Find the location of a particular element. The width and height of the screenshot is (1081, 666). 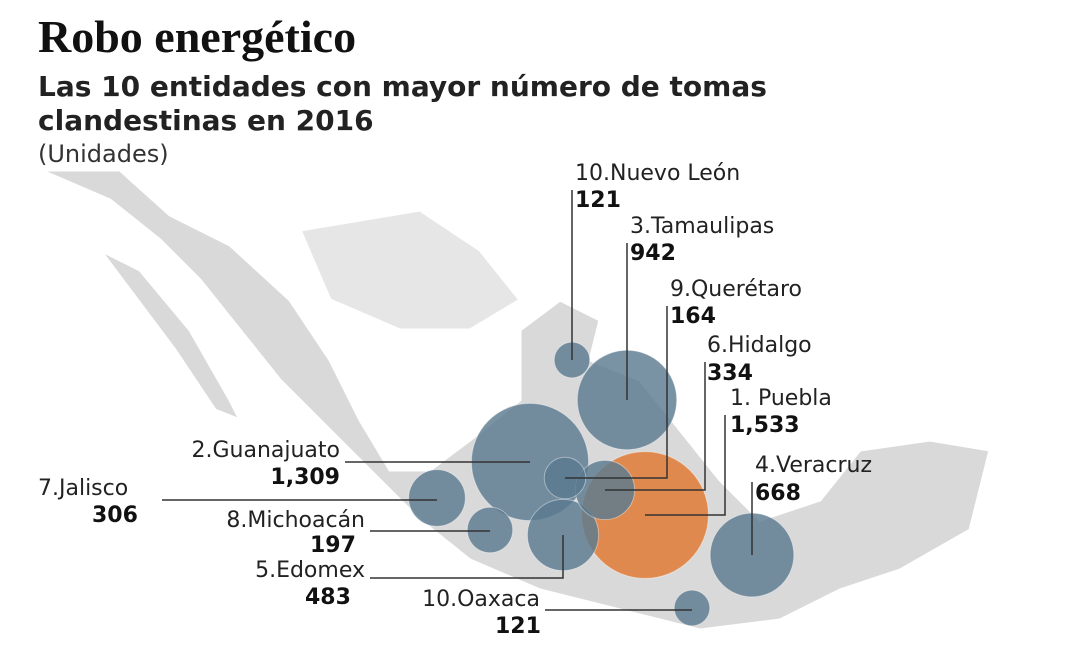

state-label: 10.Nuevo León is located at coordinates (657, 173).